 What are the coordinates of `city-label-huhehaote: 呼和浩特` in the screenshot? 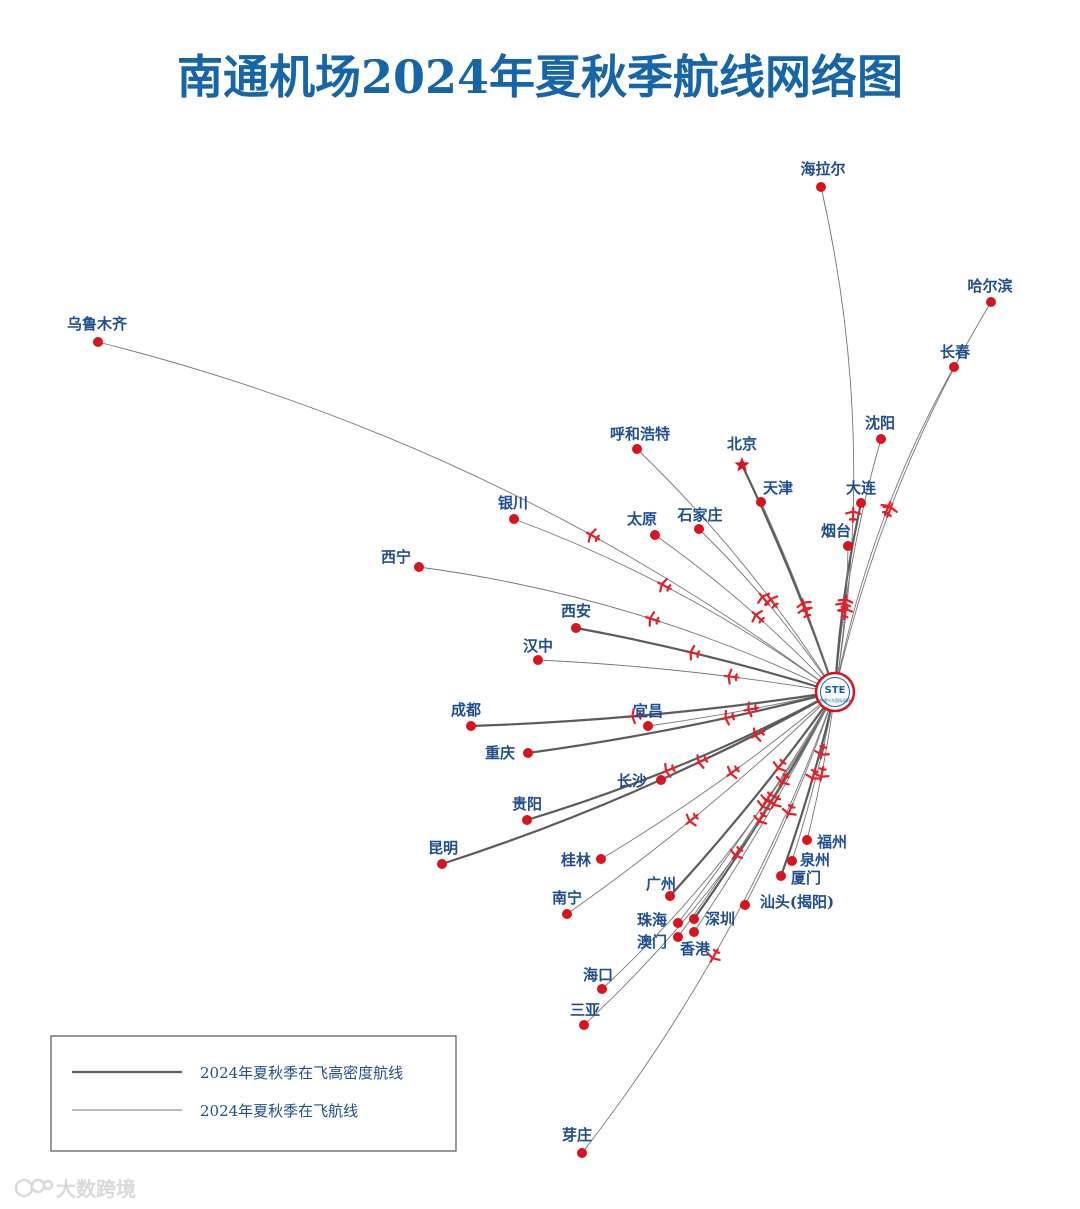 It's located at (640, 434).